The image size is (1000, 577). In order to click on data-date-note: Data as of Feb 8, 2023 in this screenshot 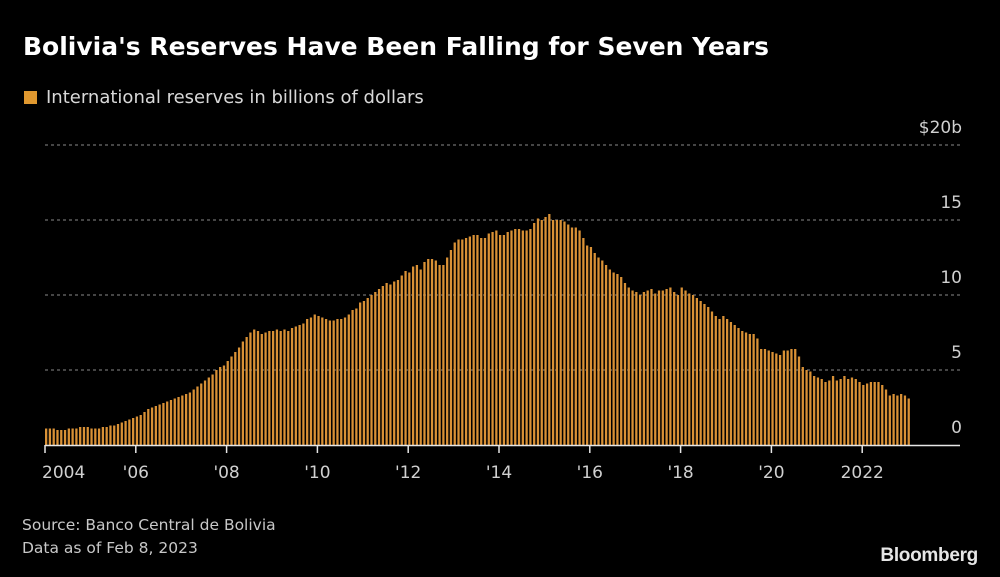, I will do `click(110, 548)`.